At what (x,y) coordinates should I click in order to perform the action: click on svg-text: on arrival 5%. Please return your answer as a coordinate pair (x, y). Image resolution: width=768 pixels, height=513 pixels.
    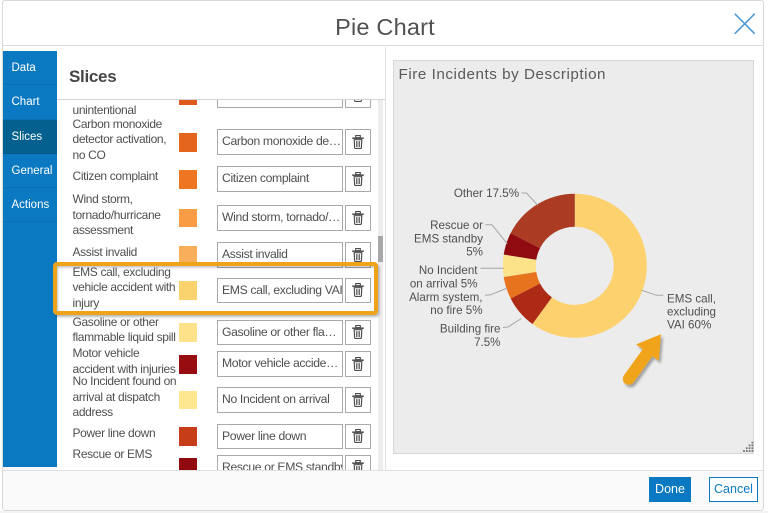
    Looking at the image, I should click on (443, 283).